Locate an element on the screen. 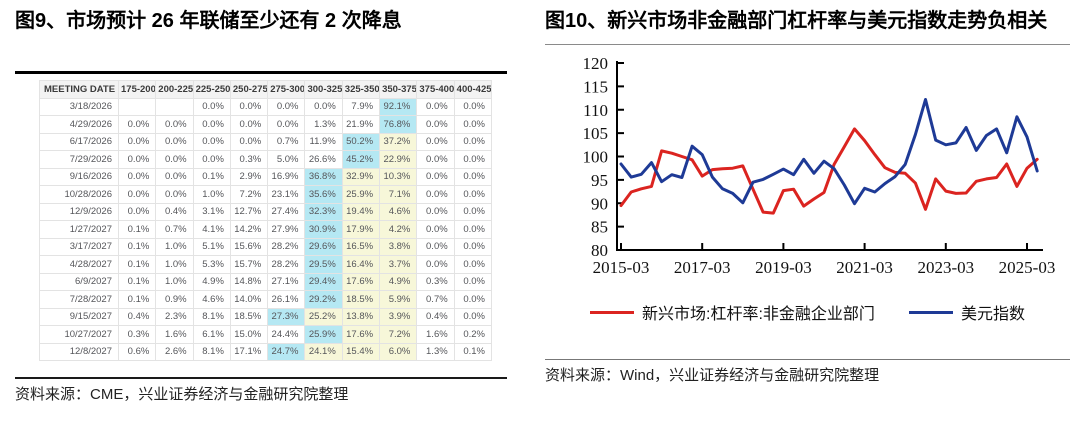 This screenshot has height=432, width=1080. probability-cell: 2.6% is located at coordinates (174, 351).